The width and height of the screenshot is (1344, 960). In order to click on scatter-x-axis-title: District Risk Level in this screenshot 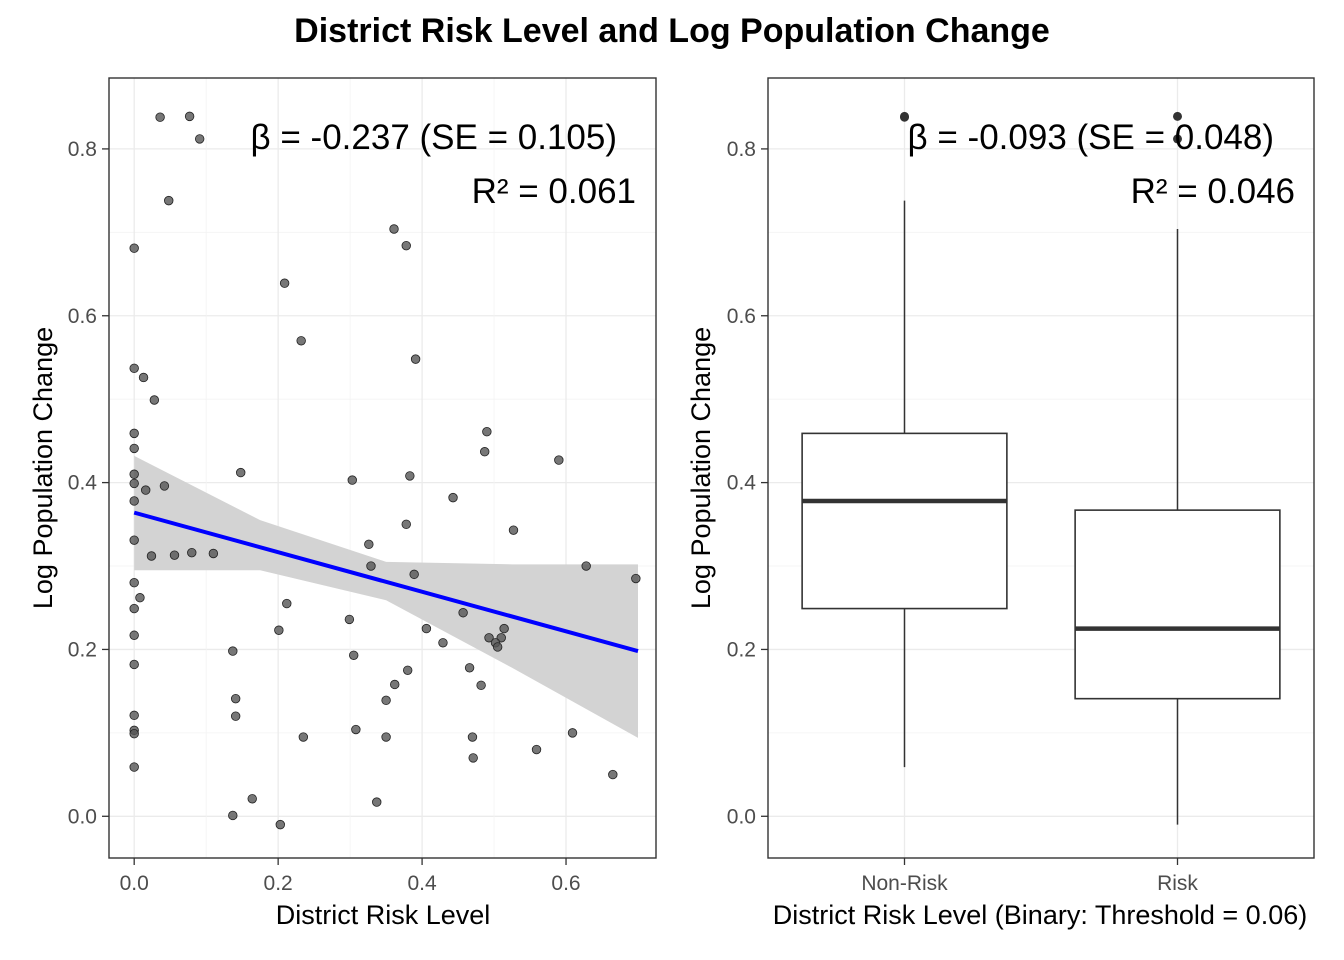, I will do `click(383, 915)`.